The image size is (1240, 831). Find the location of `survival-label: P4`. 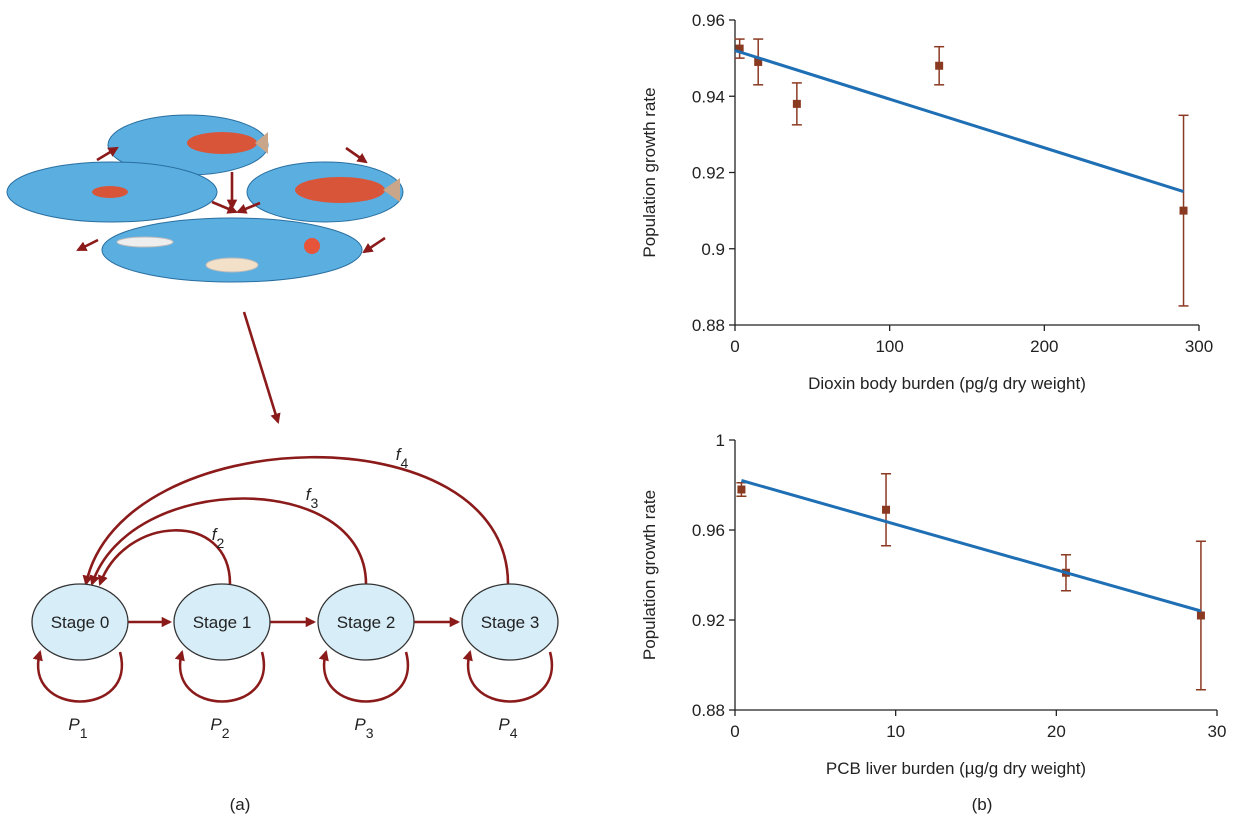

survival-label: P4 is located at coordinates (507, 728).